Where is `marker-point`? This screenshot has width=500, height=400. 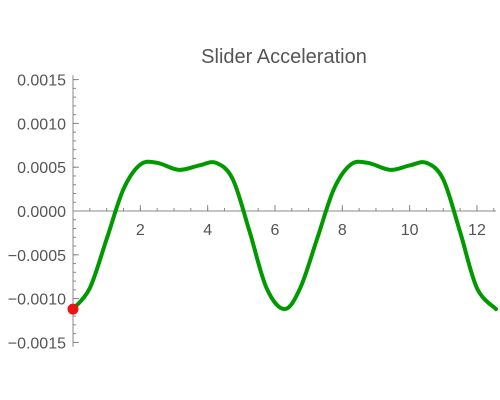 marker-point is located at coordinates (73, 309).